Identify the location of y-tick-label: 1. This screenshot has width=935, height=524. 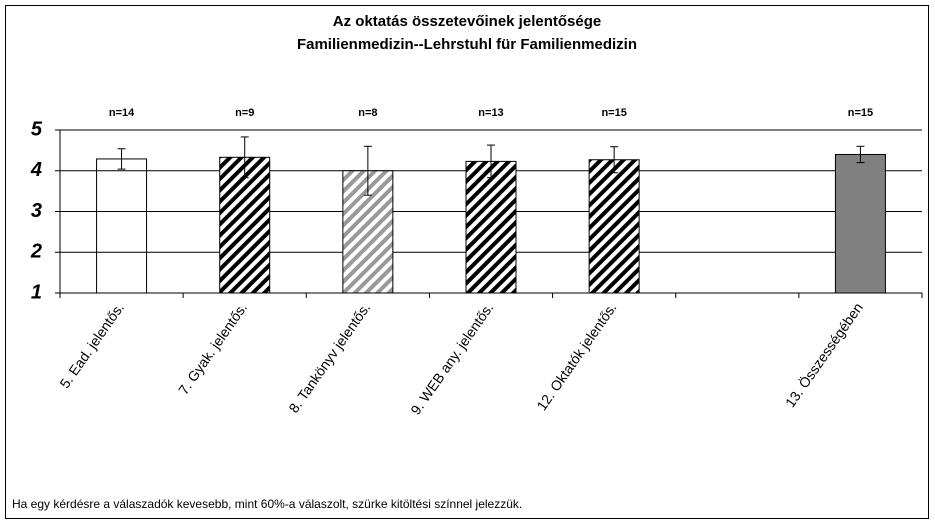
(36, 292).